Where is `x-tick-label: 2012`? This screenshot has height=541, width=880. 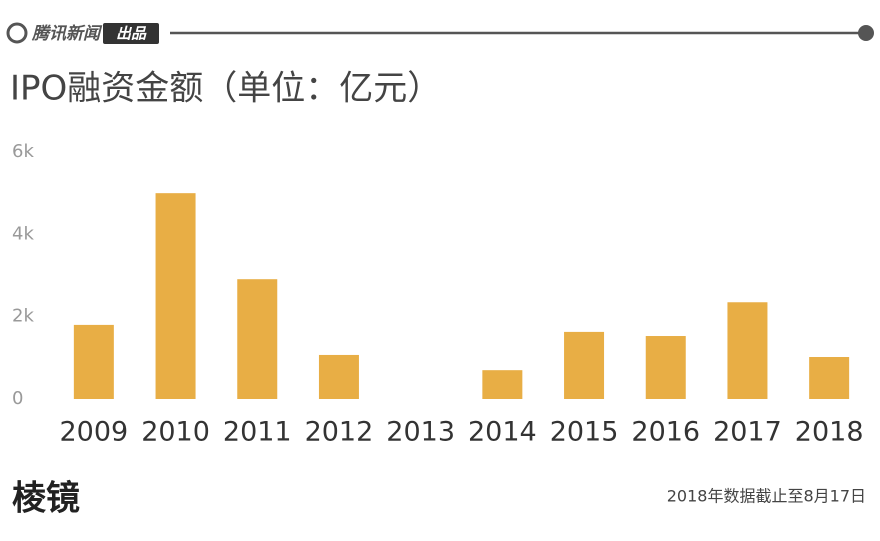 x-tick-label: 2012 is located at coordinates (339, 432).